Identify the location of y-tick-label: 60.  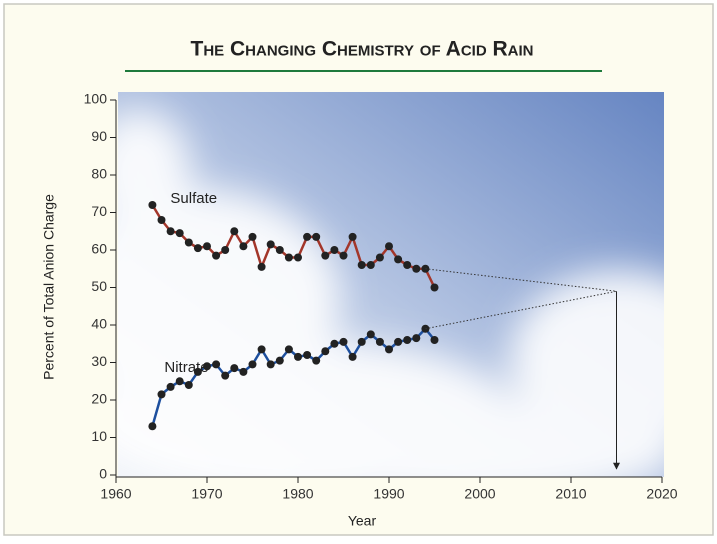
(99, 249).